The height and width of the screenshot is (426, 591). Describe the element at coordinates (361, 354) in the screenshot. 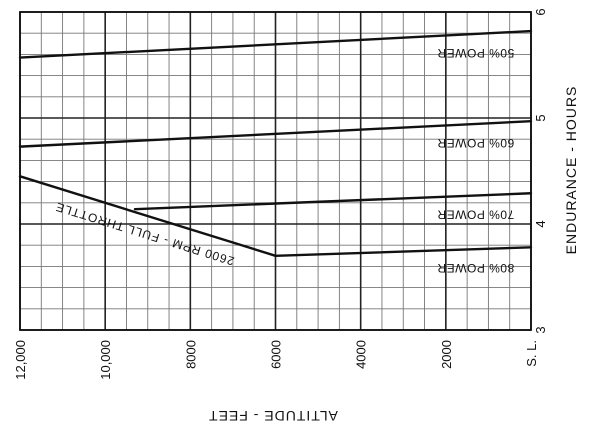

I see `x-tick-label-4: 4000` at that location.